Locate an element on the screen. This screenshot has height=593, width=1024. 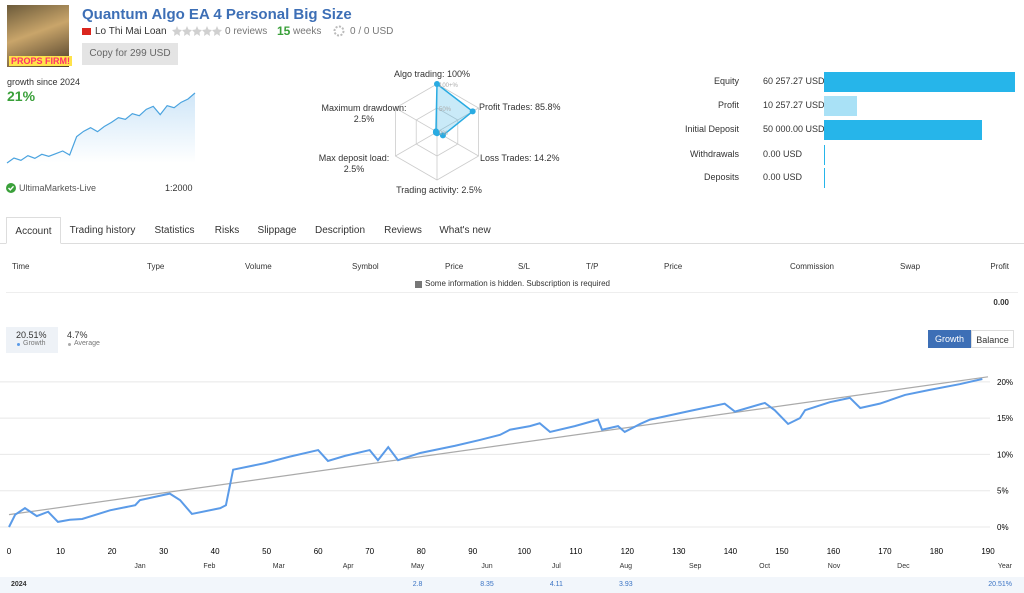
sparkline-area is located at coordinates (101, 128).